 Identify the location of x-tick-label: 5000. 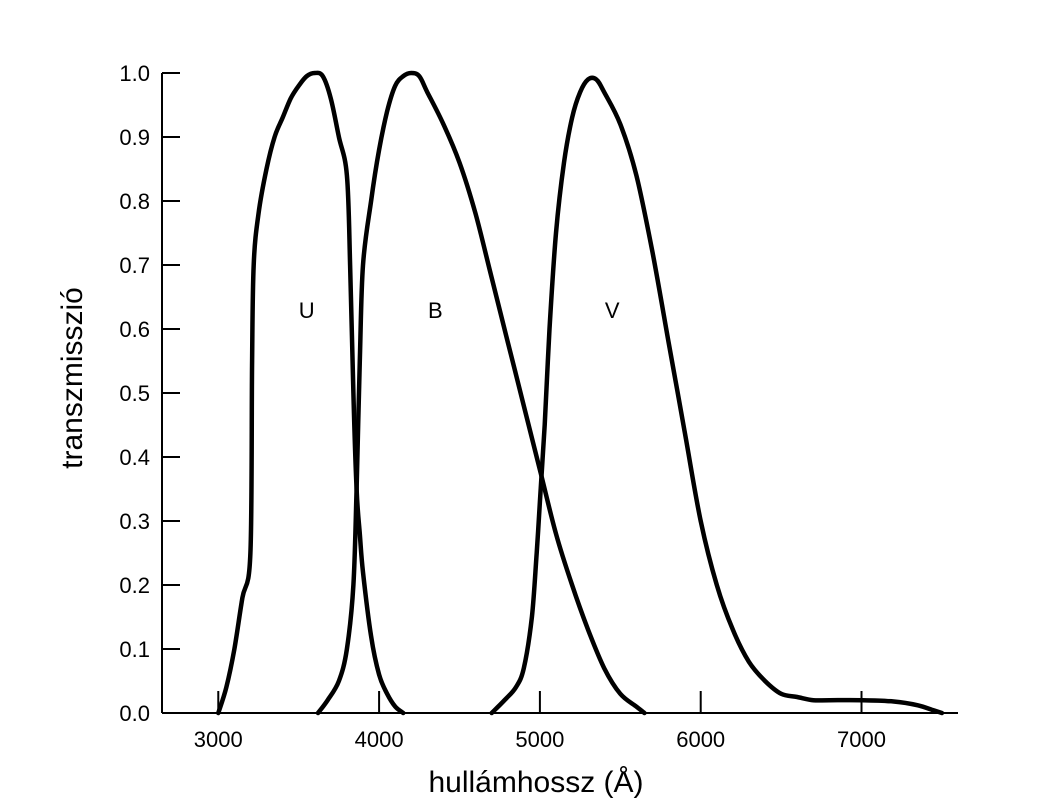
(539, 739).